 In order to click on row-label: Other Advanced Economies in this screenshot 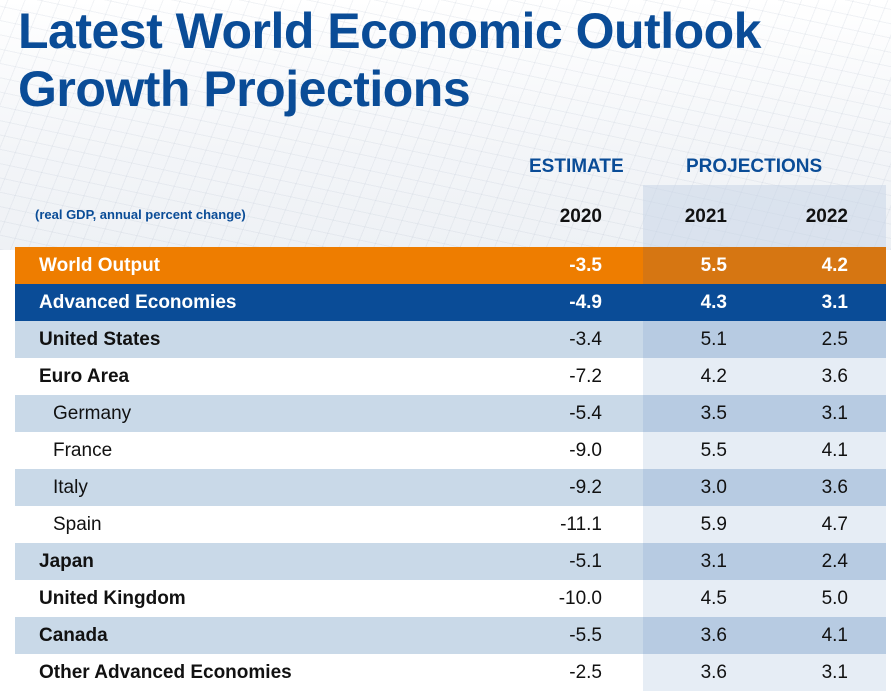, I will do `click(165, 672)`.